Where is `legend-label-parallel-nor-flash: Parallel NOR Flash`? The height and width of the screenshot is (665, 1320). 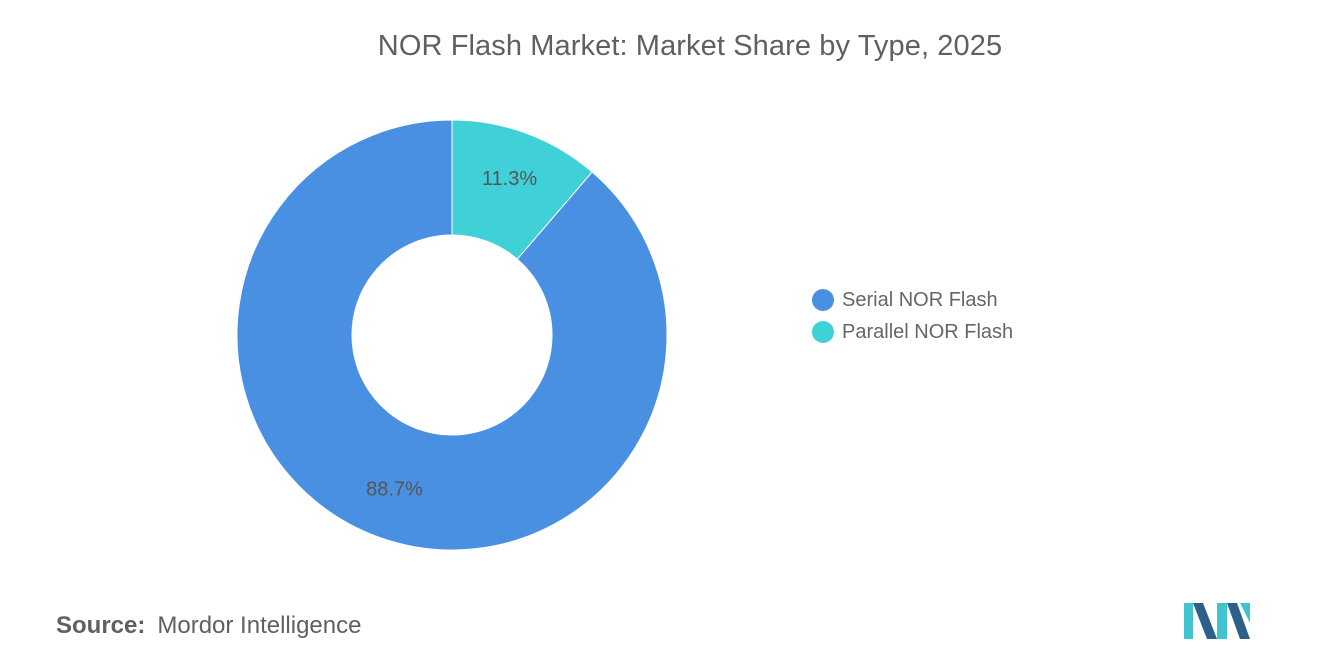 legend-label-parallel-nor-flash: Parallel NOR Flash is located at coordinates (928, 331).